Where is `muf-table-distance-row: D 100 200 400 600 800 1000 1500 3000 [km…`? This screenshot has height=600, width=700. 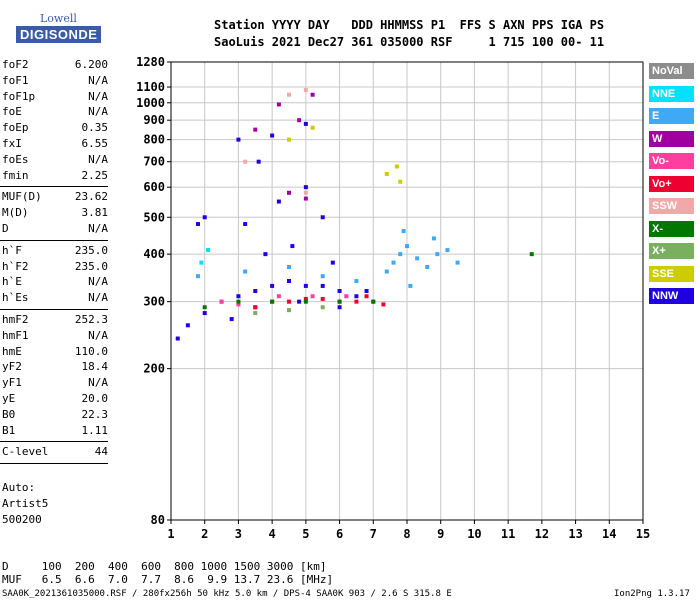 muf-table-distance-row: D 100 200 400 600 800 1000 1500 3000 [km… is located at coordinates (164, 566).